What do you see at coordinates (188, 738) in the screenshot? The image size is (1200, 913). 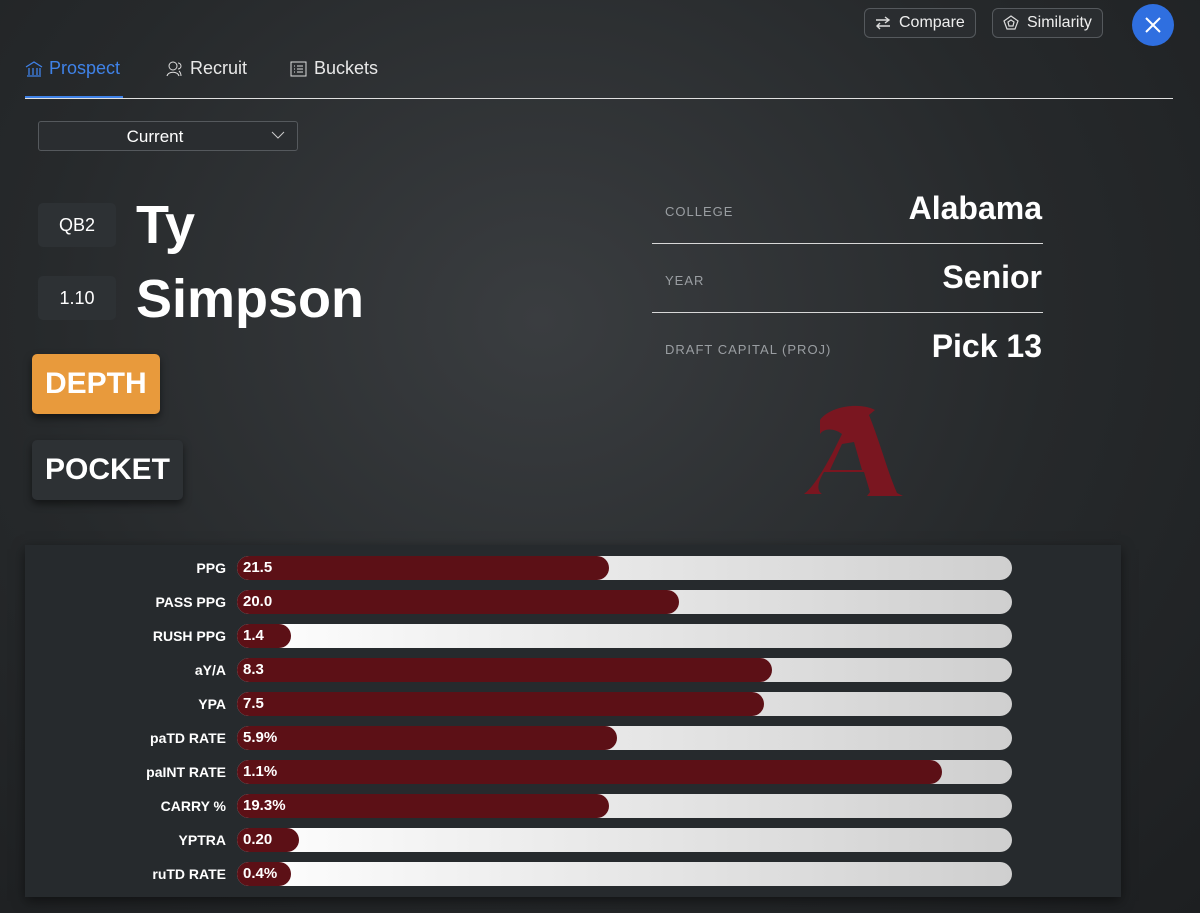 I see `stat-label: paTD RATE` at bounding box center [188, 738].